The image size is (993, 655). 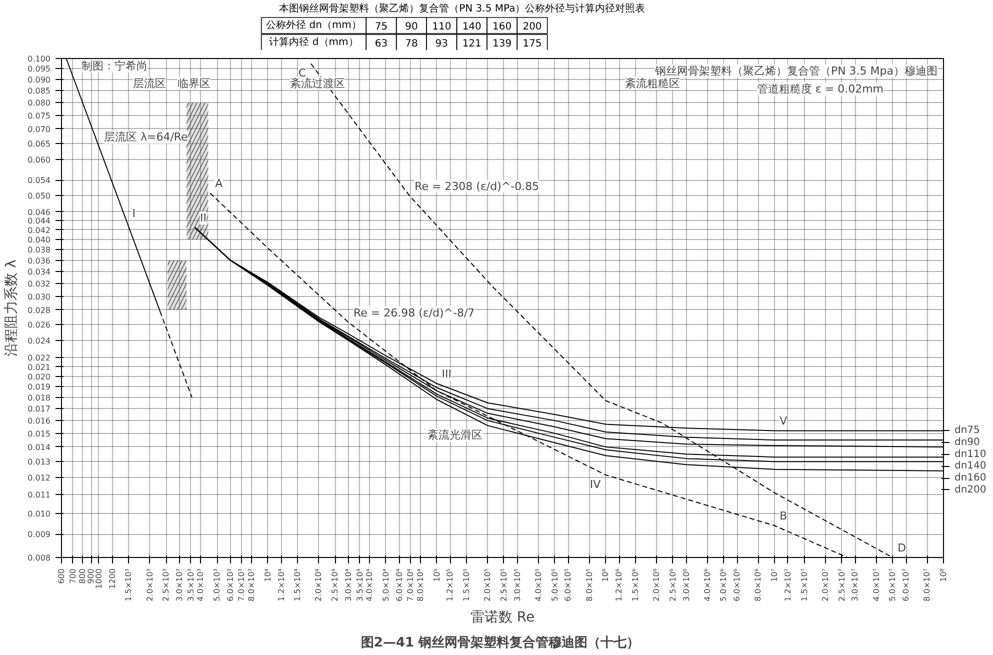 I want to click on y-tick-label: 0.085, so click(x=39, y=91).